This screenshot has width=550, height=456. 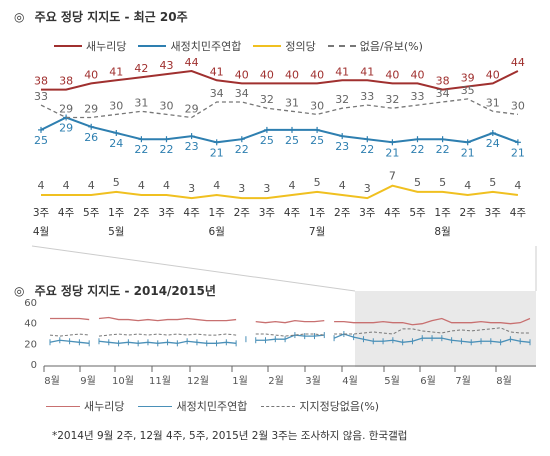 What do you see at coordinates (115, 290) in the screenshot?
I see `bottom-chart-title: ◎ 주요 정당 지지도 - 2014/2015년` at bounding box center [115, 290].